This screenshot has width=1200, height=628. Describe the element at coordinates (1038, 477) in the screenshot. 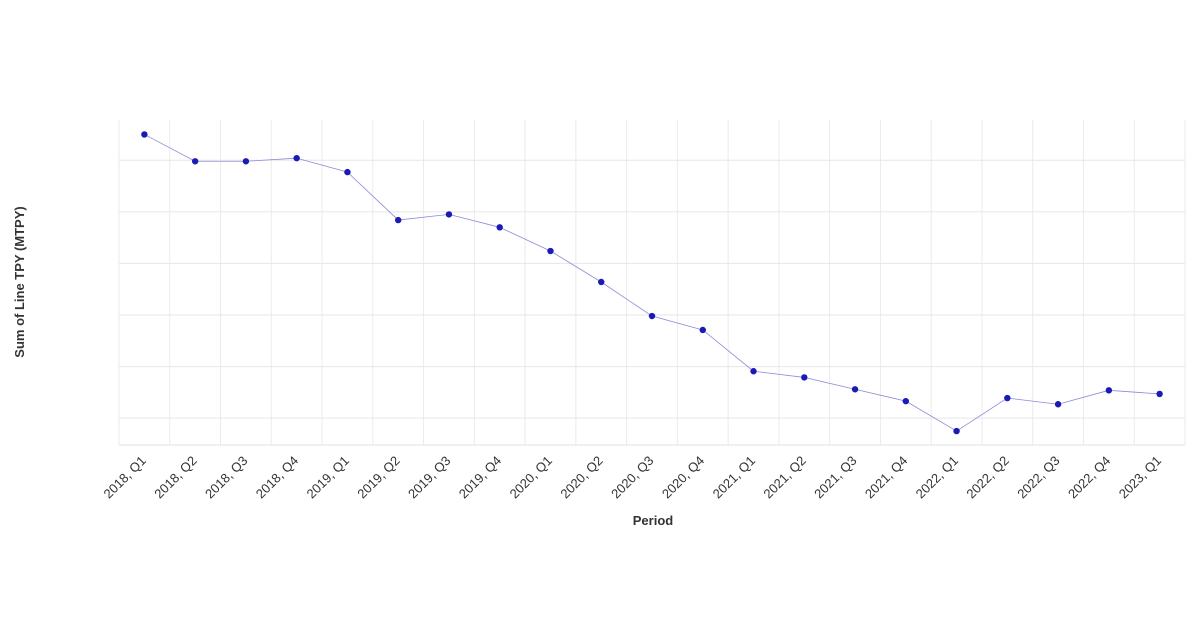

I see `x-tick-label: 2022, Q3` at that location.